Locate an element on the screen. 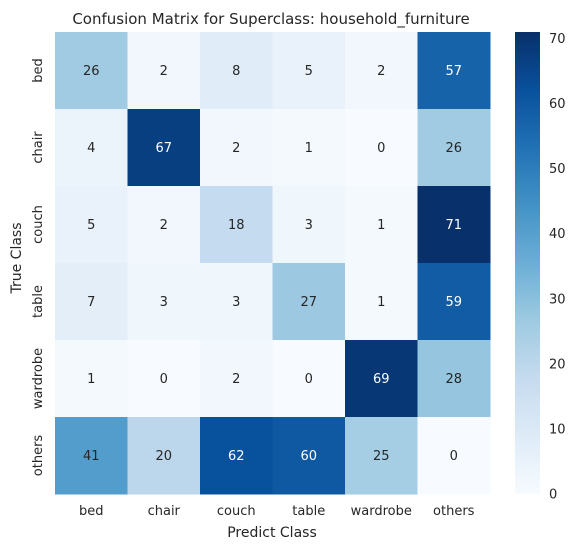 The image size is (575, 548). cell-value-label: 27 is located at coordinates (308, 302).